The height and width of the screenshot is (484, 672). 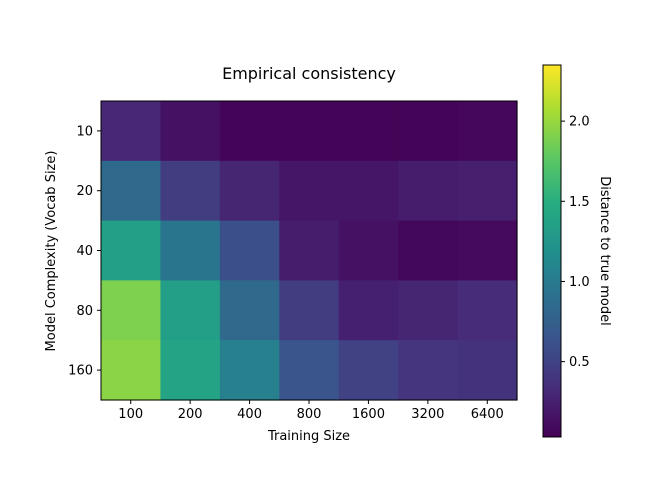 What do you see at coordinates (249, 414) in the screenshot?
I see `x-tick-label: 400` at bounding box center [249, 414].